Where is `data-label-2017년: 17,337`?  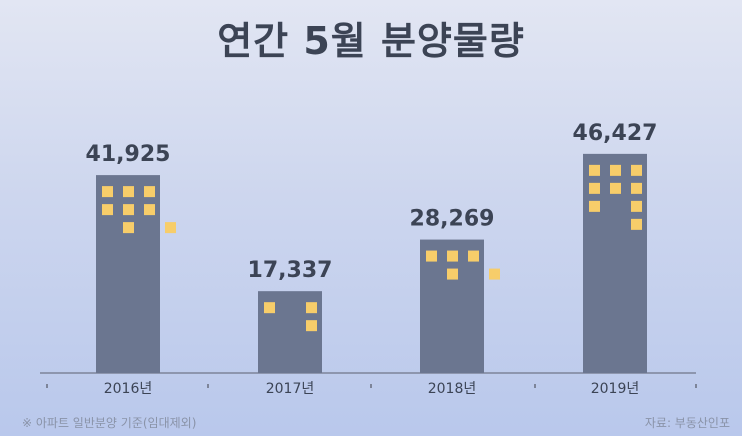 data-label-2017년: 17,337 is located at coordinates (290, 270).